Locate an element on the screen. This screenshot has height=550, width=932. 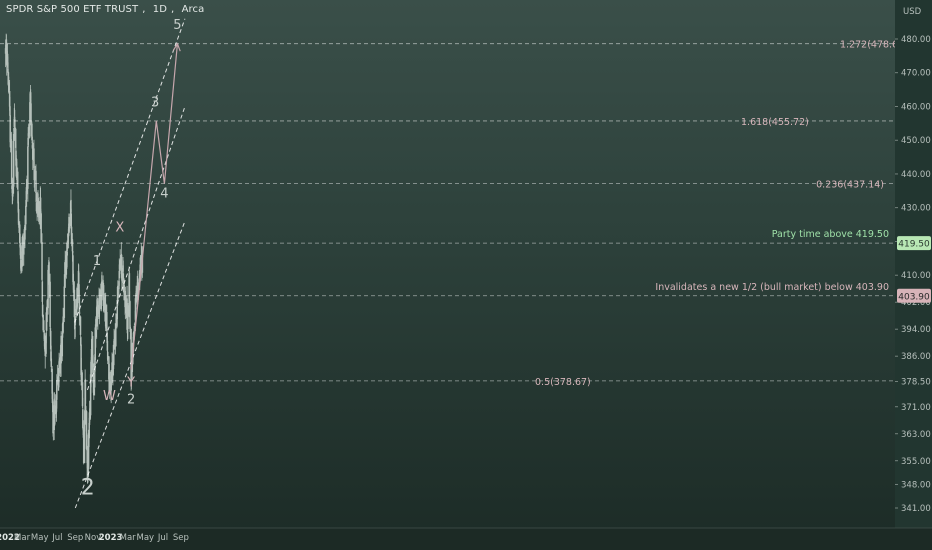
x-tick-label: Sep is located at coordinates (181, 538).